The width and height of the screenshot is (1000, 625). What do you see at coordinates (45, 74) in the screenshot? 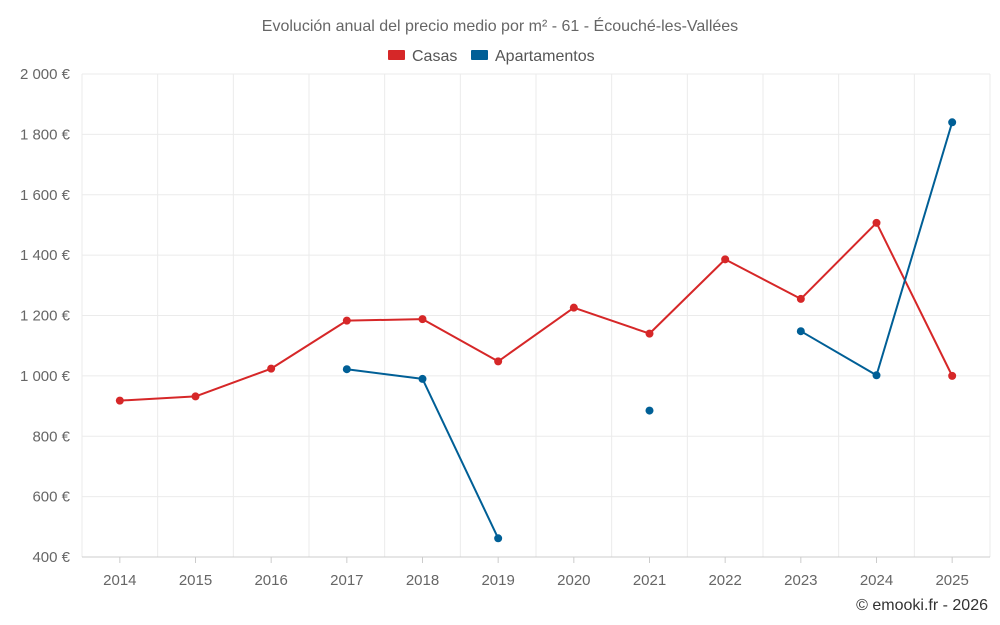
I see `y-tick-label: 2 000 €` at bounding box center [45, 74].